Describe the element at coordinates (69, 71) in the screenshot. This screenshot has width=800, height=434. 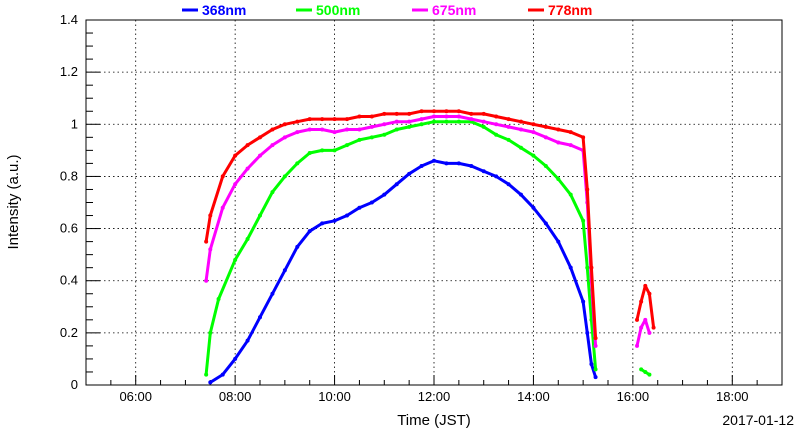
I see `y-tick-label: 1.2` at that location.